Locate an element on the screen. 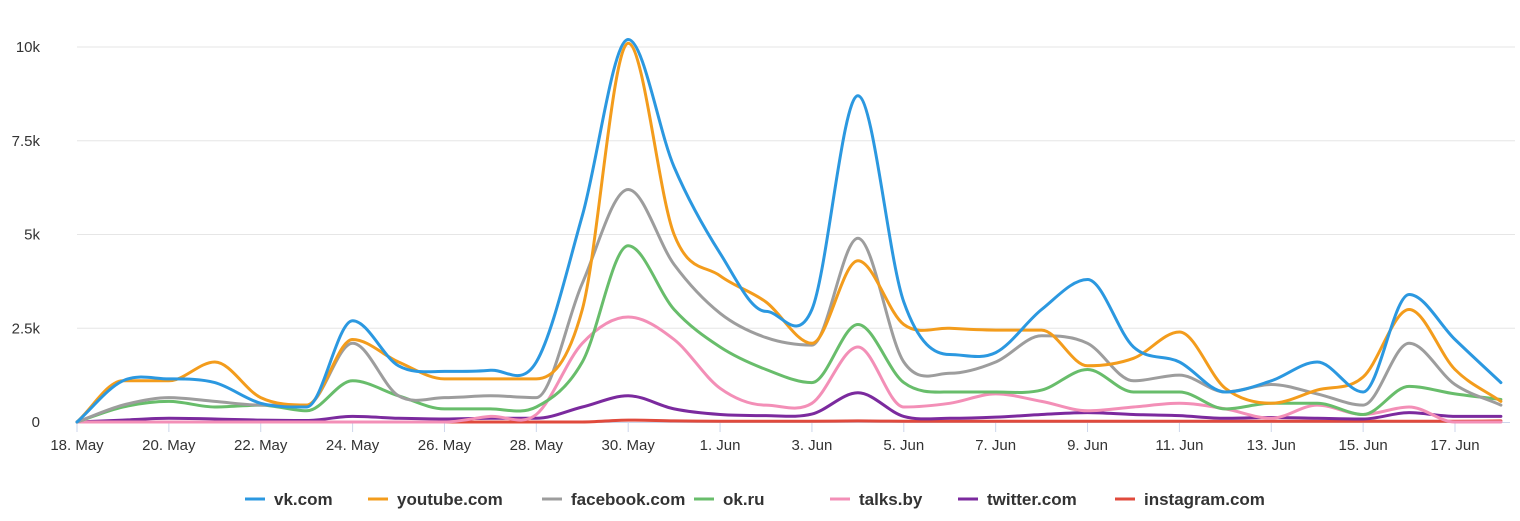  y-tick-label: 0 is located at coordinates (36, 422).